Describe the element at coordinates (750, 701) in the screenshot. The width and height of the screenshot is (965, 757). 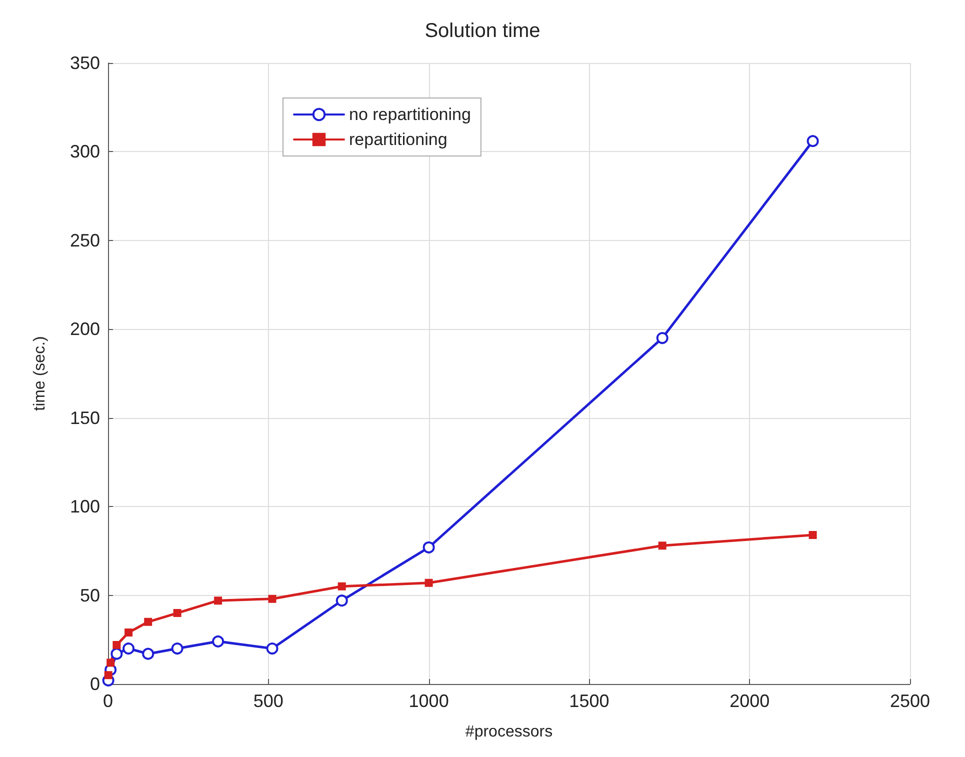
I see `x-tick-label: 2000` at that location.